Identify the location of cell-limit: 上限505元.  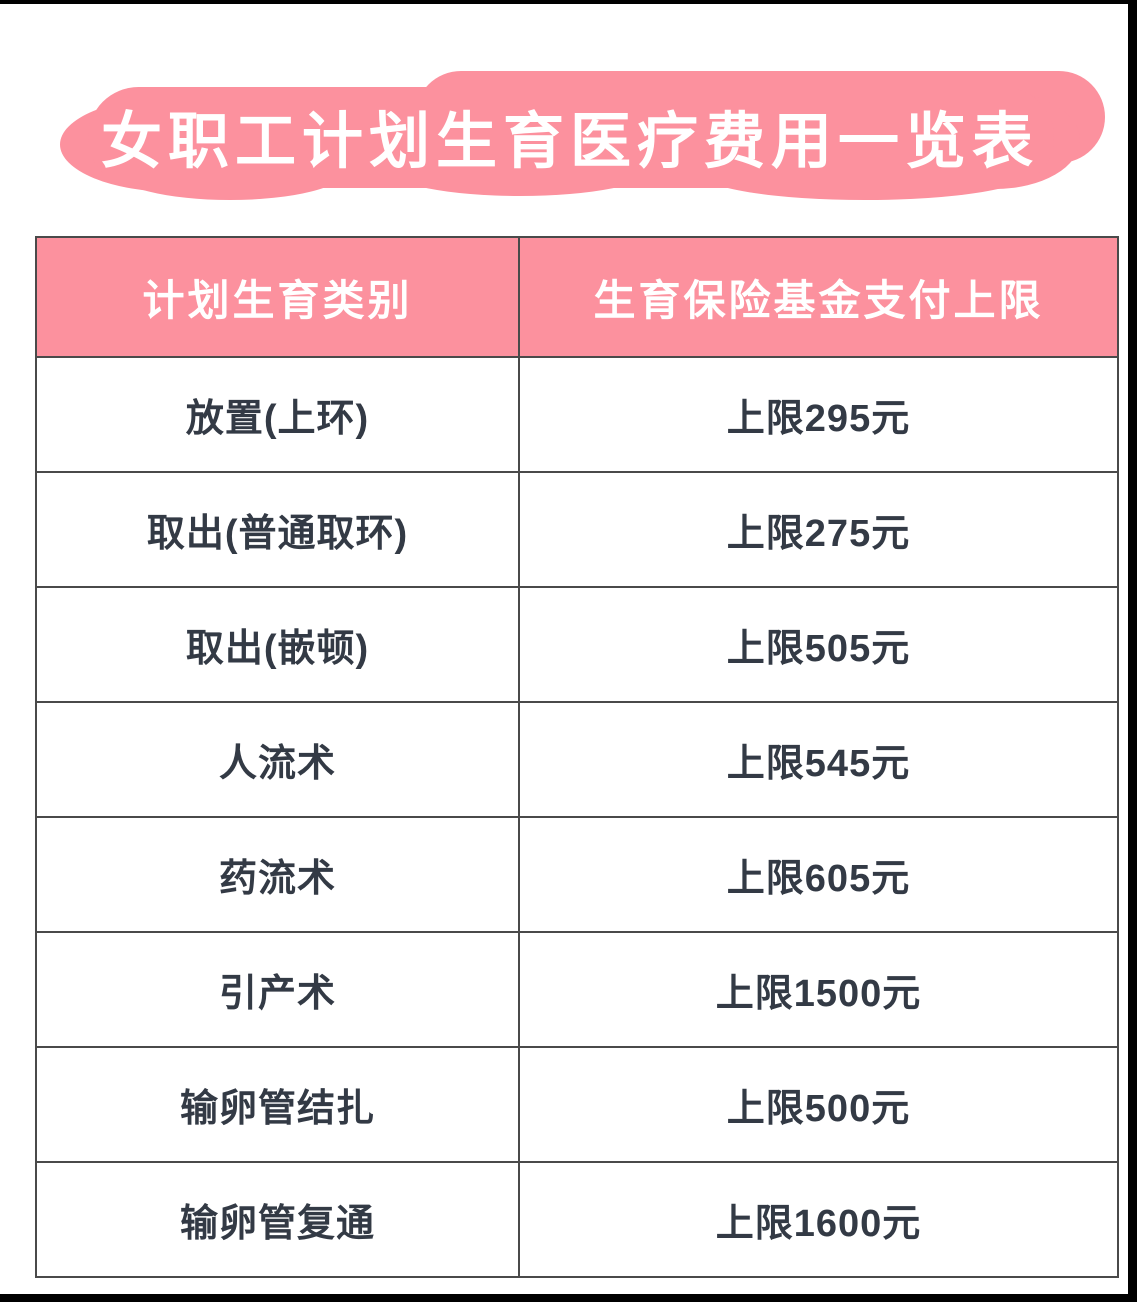
(818, 644).